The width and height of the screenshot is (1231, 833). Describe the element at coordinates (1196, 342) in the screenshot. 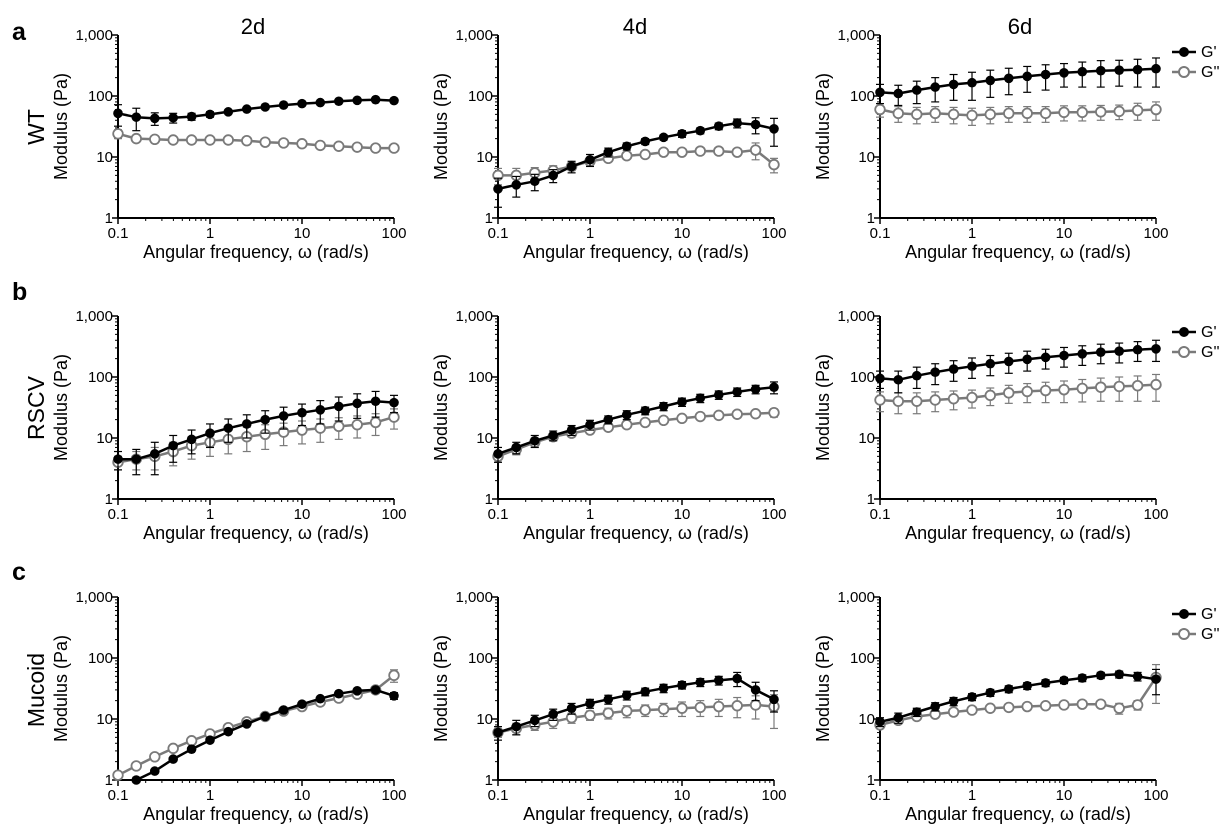

I see `legend-row-2: G' G''` at that location.